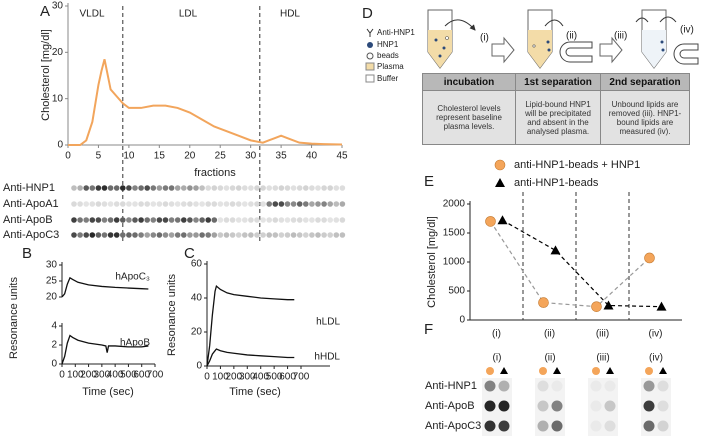  I want to click on step-label: (iv), so click(687, 30).